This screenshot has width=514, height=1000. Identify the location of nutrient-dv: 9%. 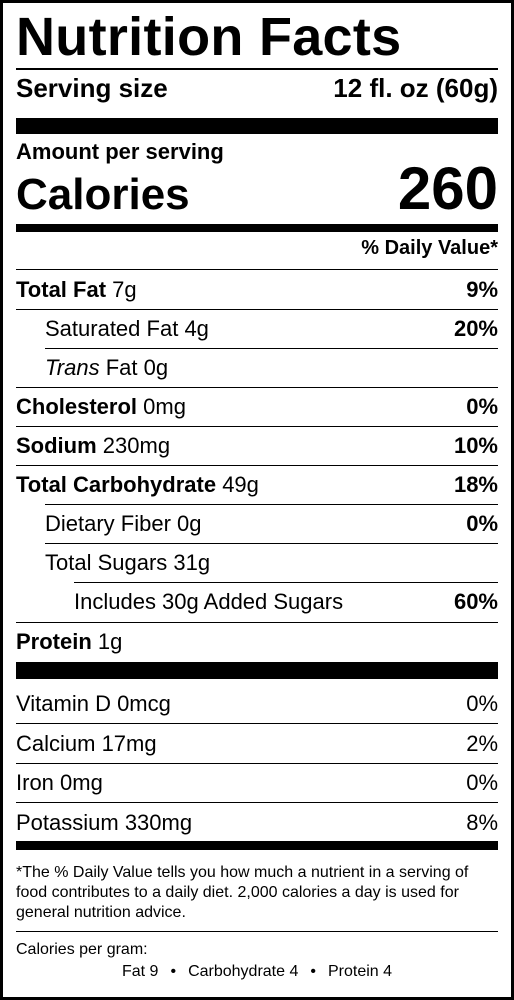
(482, 289).